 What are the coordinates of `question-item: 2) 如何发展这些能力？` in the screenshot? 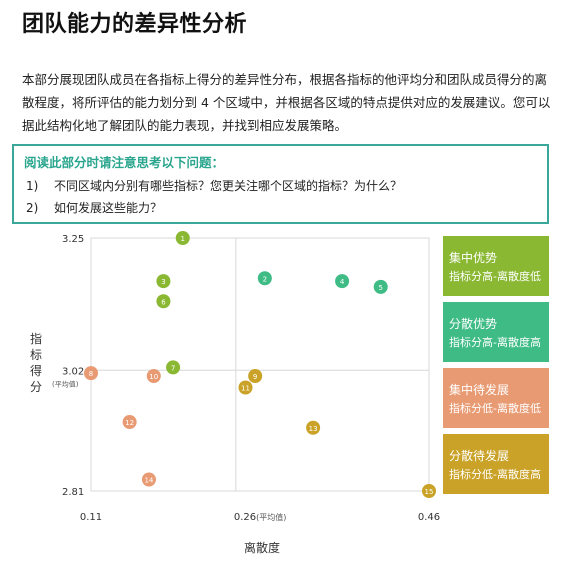 It's located at (94, 207).